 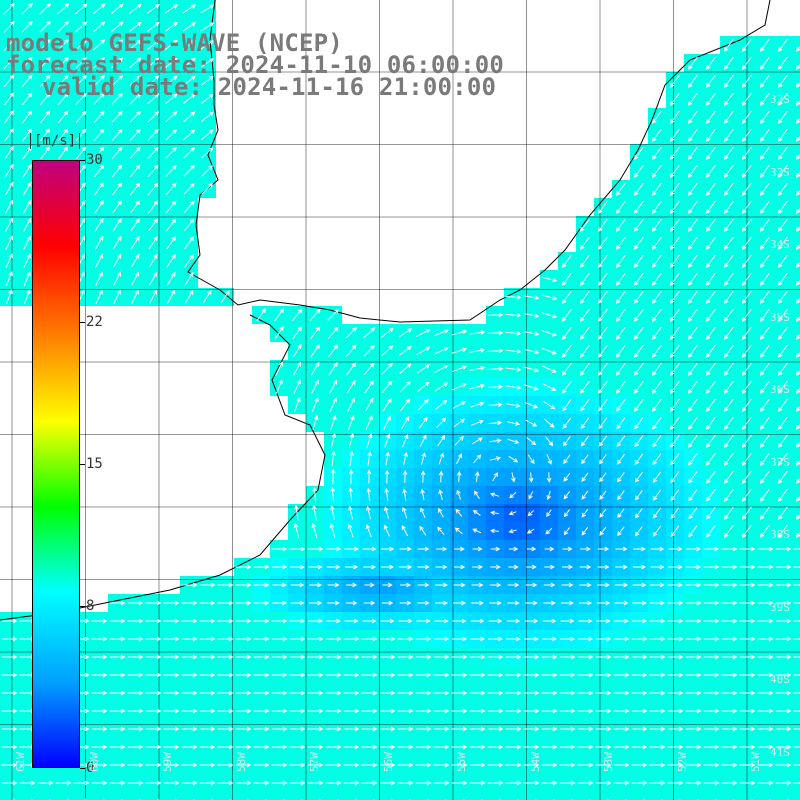 I want to click on colorbar-tick-label: 30, so click(x=94, y=160).